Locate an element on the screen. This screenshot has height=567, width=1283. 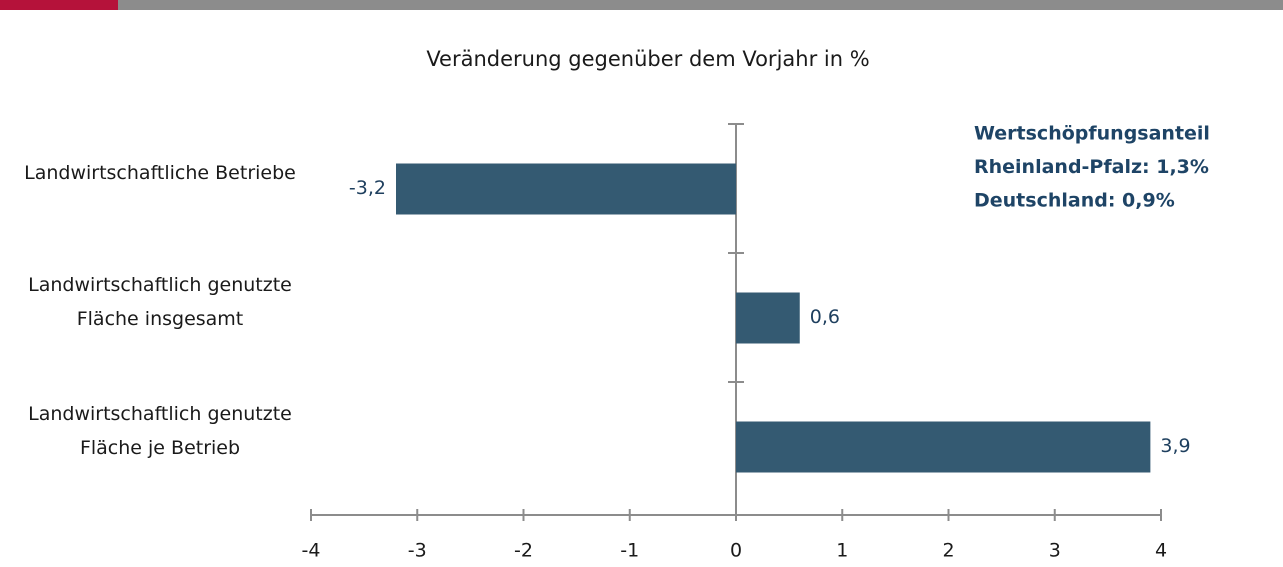
annotation: Wertschöpfungsanteil is located at coordinates (1092, 134).